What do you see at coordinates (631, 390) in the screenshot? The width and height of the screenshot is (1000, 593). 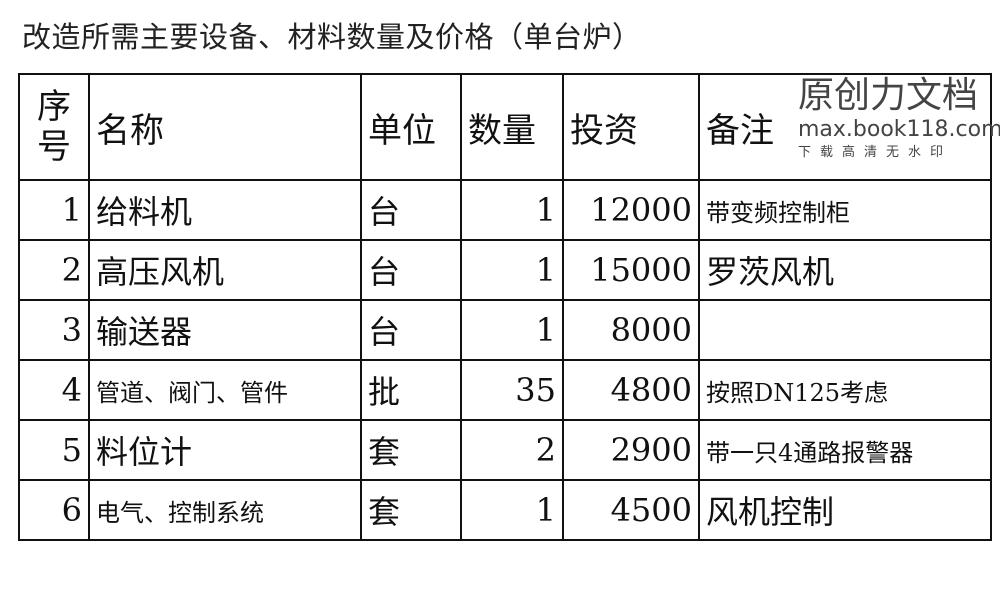 I see `cell-invest: 4800` at bounding box center [631, 390].